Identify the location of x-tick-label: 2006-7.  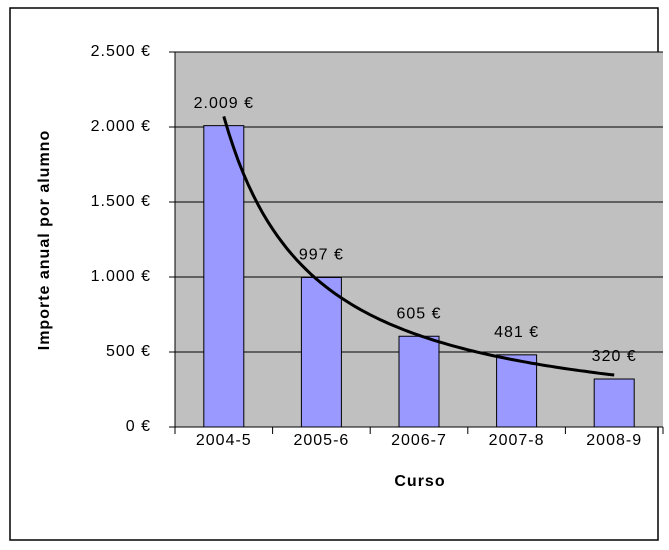
(419, 440).